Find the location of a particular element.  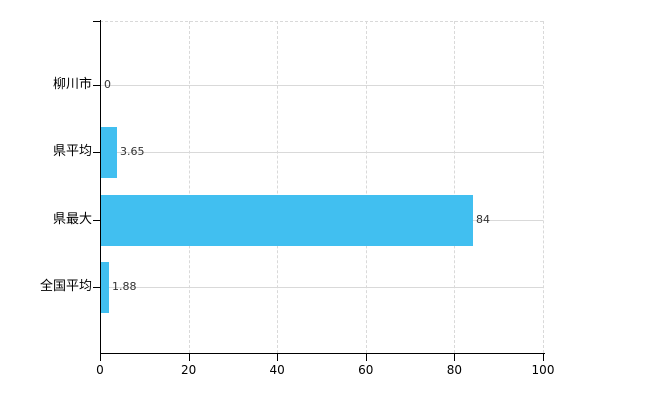

plot-top-border is located at coordinates (321, 21).